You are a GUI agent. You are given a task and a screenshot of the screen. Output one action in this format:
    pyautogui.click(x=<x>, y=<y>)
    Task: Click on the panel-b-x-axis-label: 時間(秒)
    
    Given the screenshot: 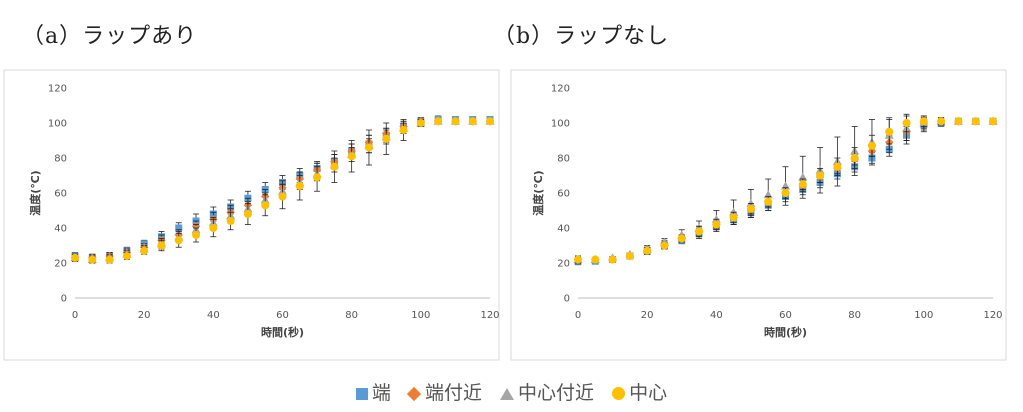 What is the action you would take?
    pyautogui.click(x=785, y=332)
    